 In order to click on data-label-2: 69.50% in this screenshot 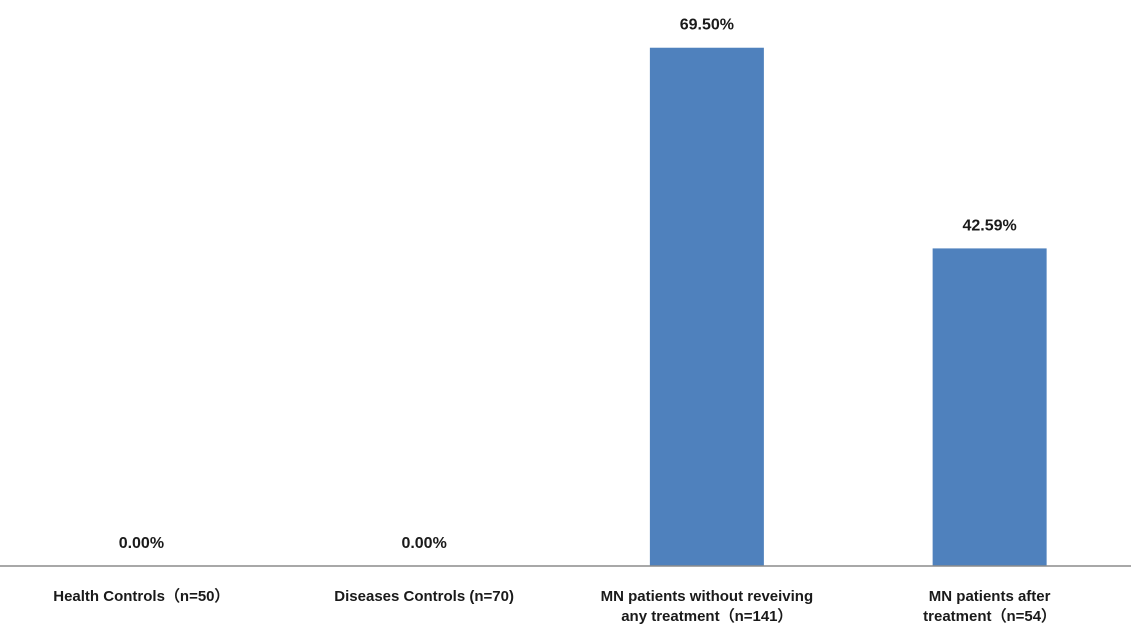, I will do `click(707, 25)`.